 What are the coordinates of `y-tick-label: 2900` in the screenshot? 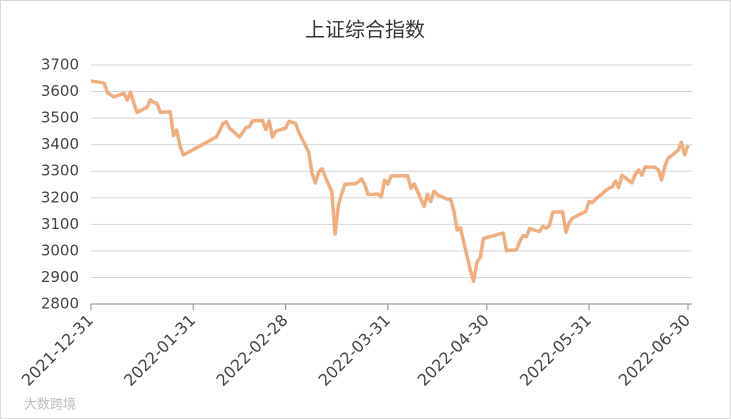 It's located at (60, 277).